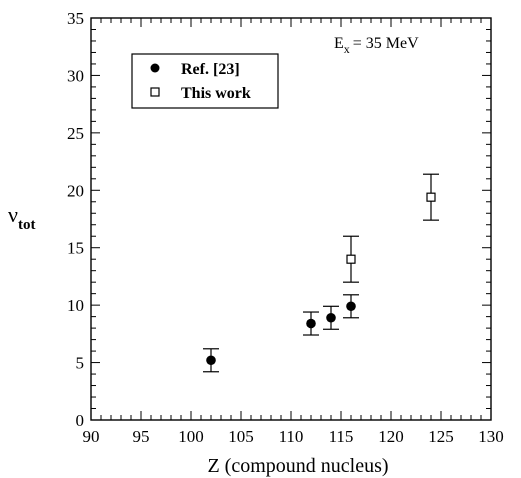 This screenshot has height=478, width=521. What do you see at coordinates (347, 49) in the screenshot?
I see `energy-annotation-sub: x` at bounding box center [347, 49].